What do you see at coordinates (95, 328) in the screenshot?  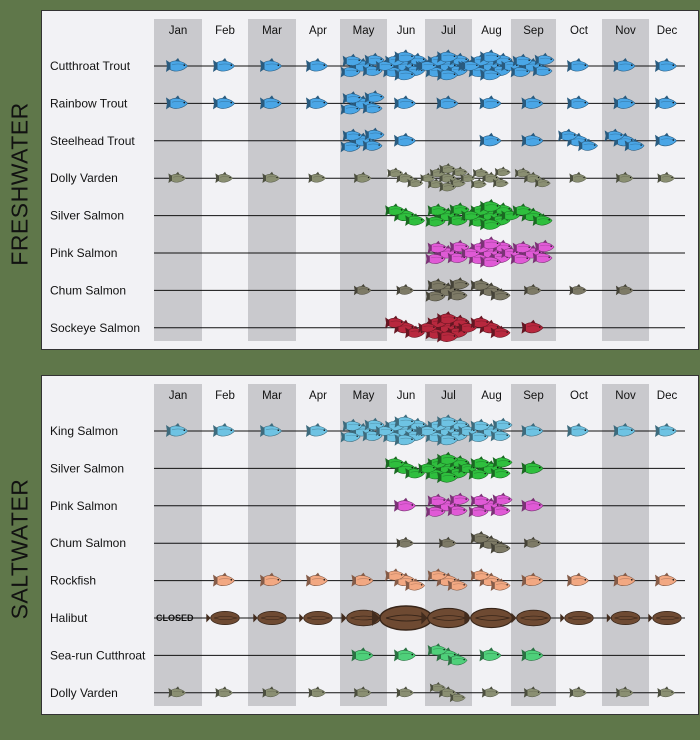 I see `species-label: Sockeye Salmon` at bounding box center [95, 328].